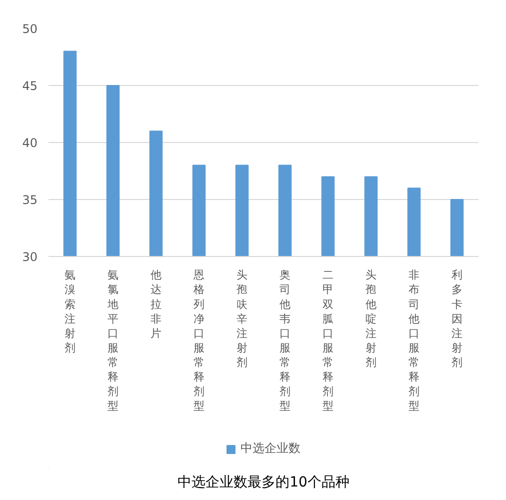 The image size is (506, 500). Describe the element at coordinates (30, 257) in the screenshot. I see `y-tick-label: 30` at that location.